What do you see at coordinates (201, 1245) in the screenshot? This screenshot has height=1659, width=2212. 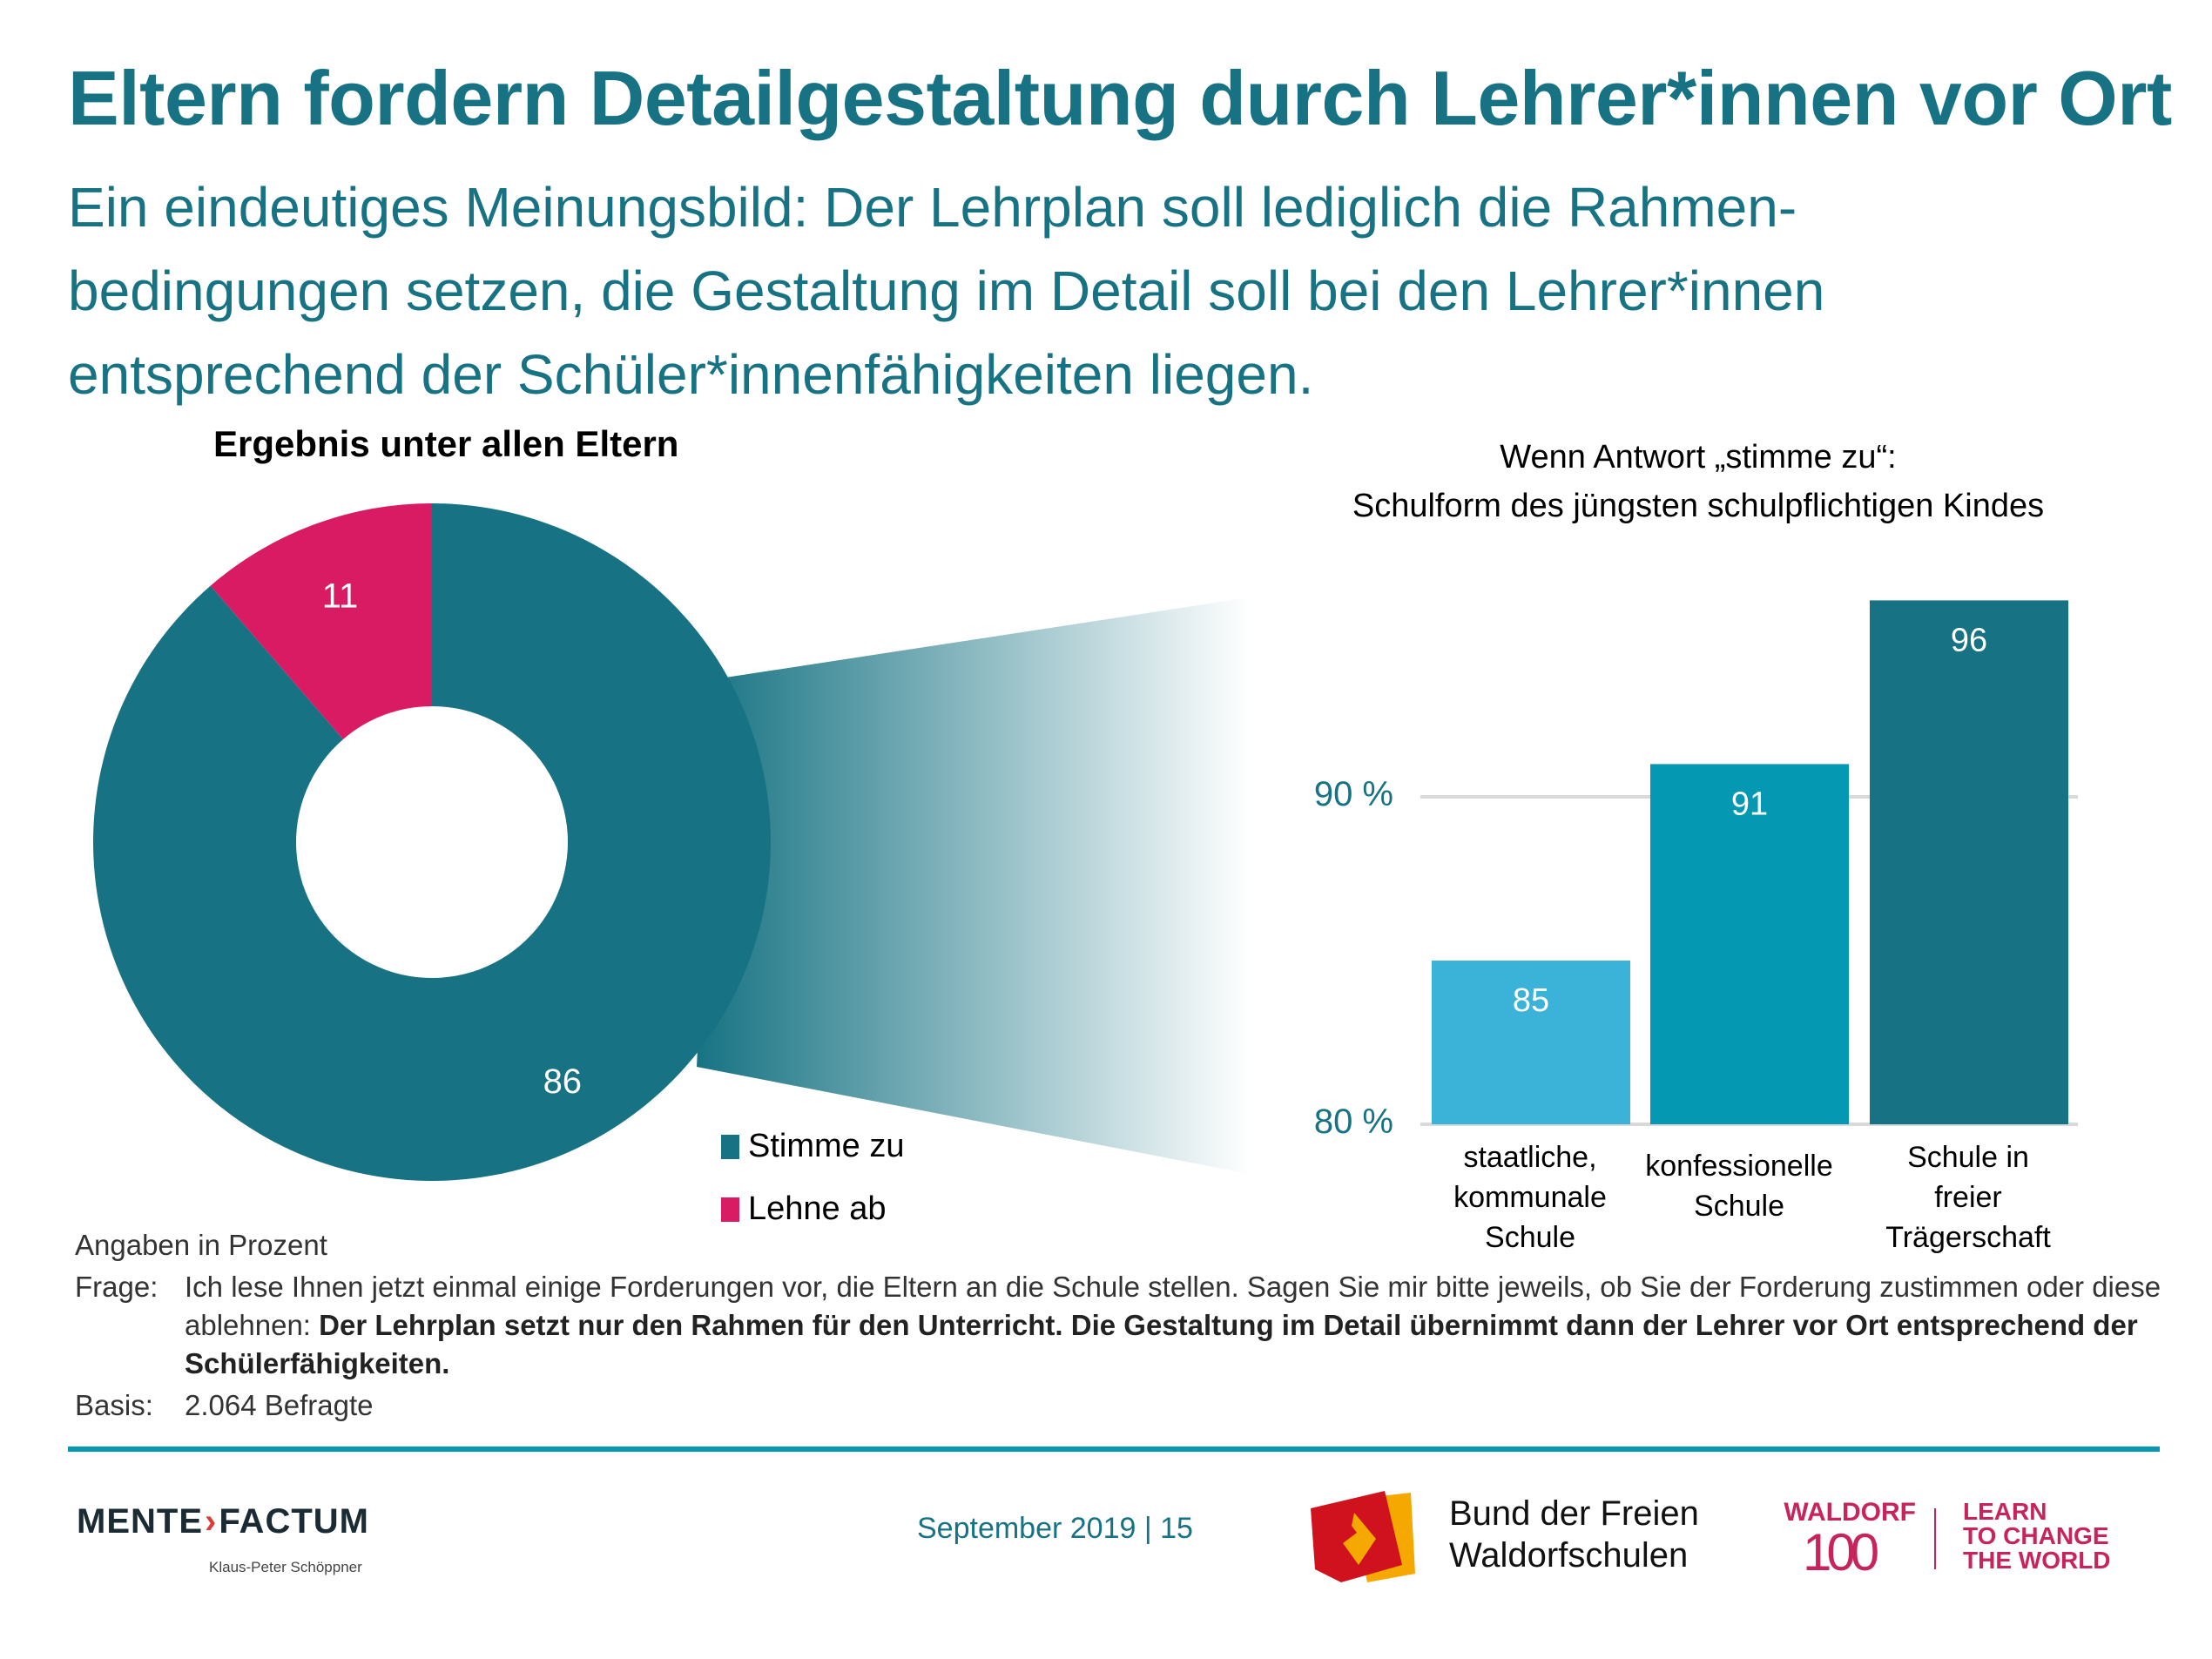 I see `unit-note-text: Angaben in Prozent` at bounding box center [201, 1245].